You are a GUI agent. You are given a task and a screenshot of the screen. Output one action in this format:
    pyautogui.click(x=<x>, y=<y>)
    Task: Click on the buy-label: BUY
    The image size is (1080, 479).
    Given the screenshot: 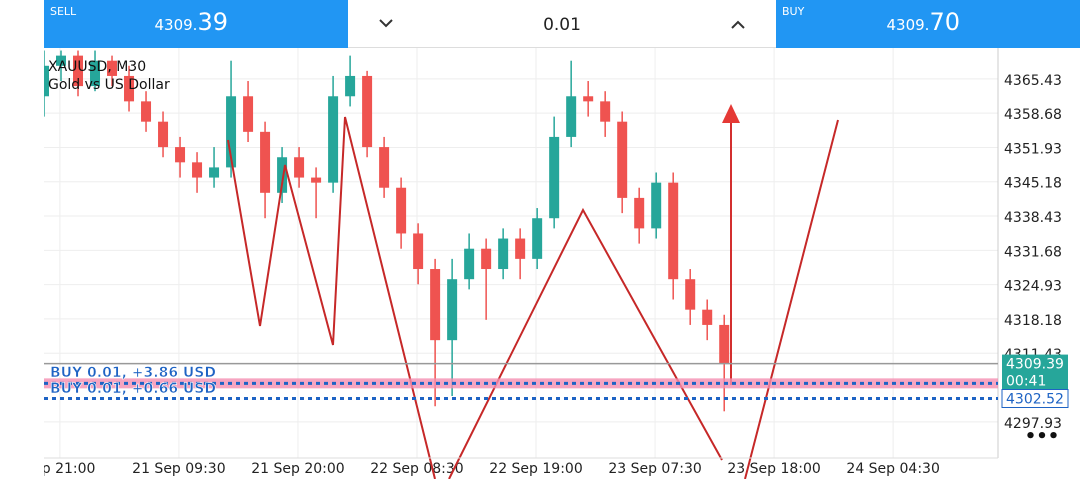 What is the action you would take?
    pyautogui.click(x=793, y=11)
    